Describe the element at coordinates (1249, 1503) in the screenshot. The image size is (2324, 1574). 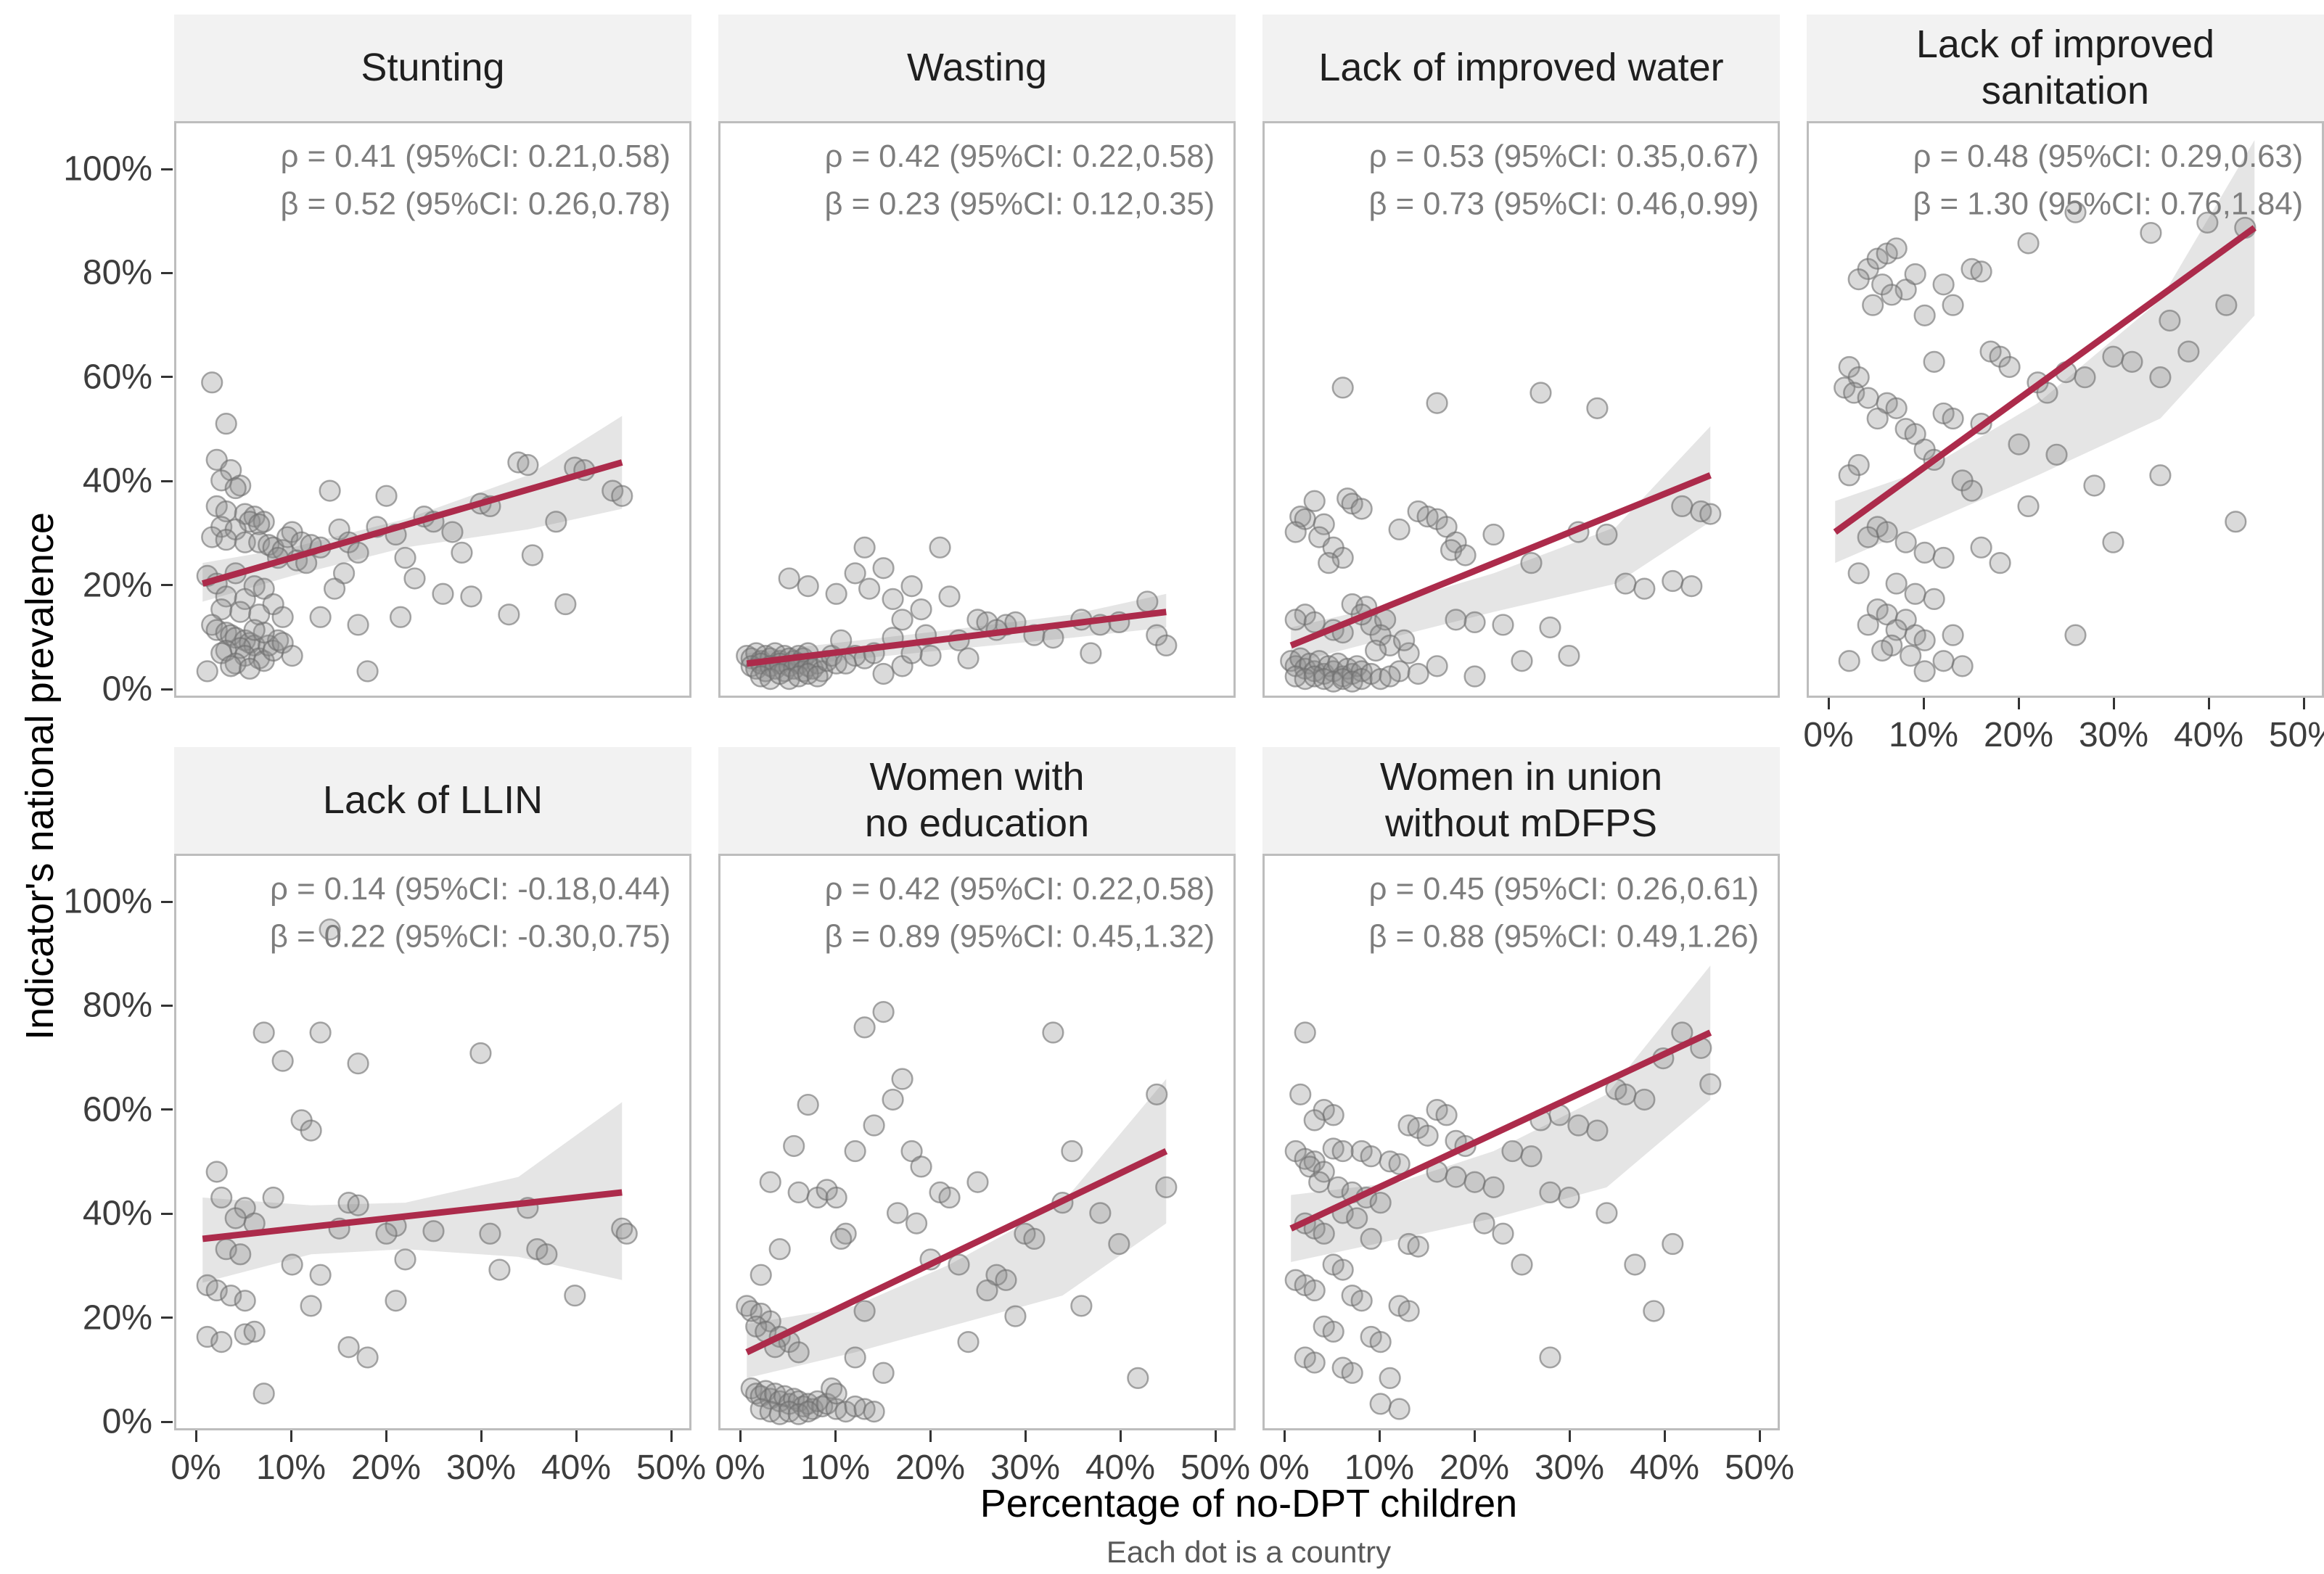
I see `x-axis-title: Percentage of no-DPT children` at that location.